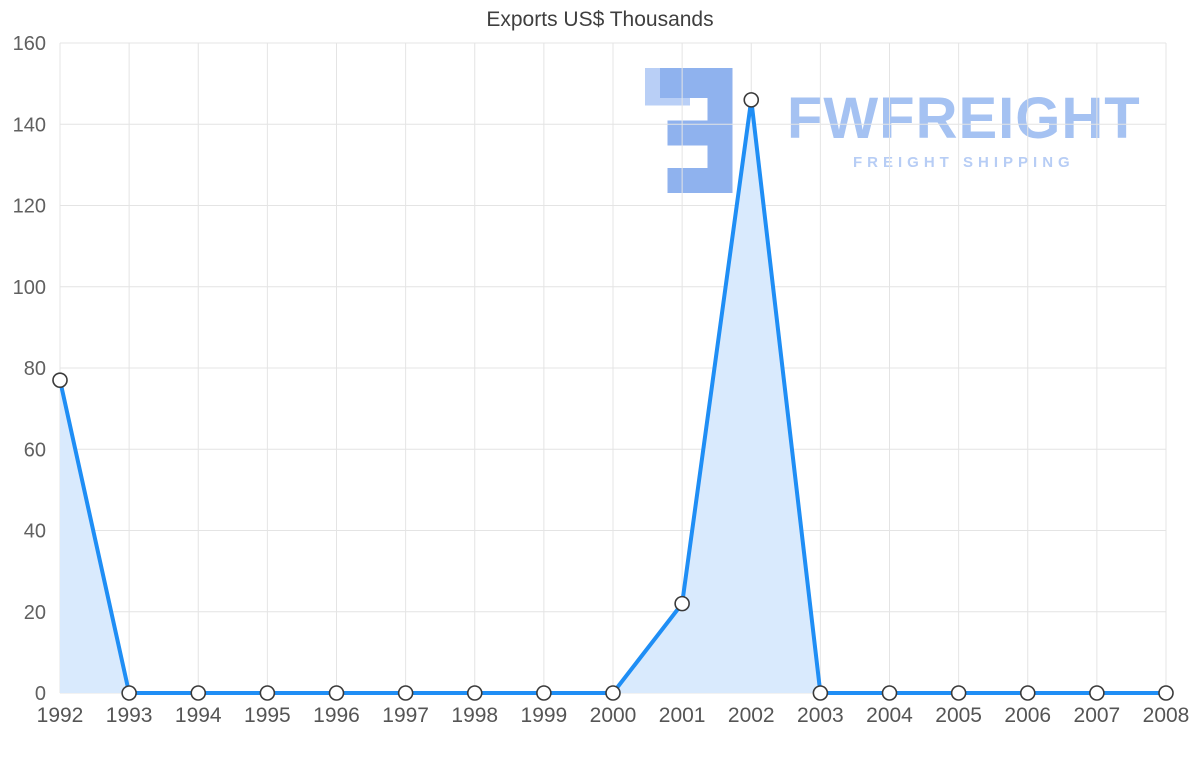 The image size is (1200, 763). What do you see at coordinates (682, 715) in the screenshot?
I see `x-axis-tick-label: 2001` at bounding box center [682, 715].